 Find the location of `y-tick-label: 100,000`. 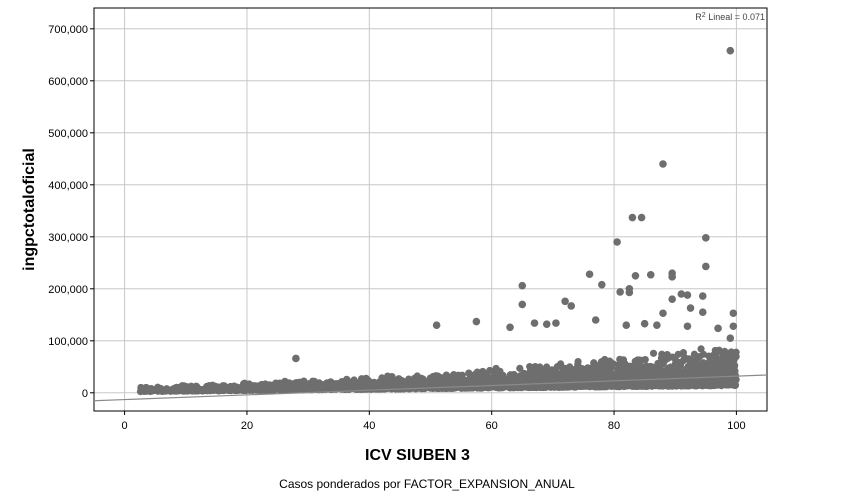

y-tick-label: 100,000 is located at coordinates (68, 342).